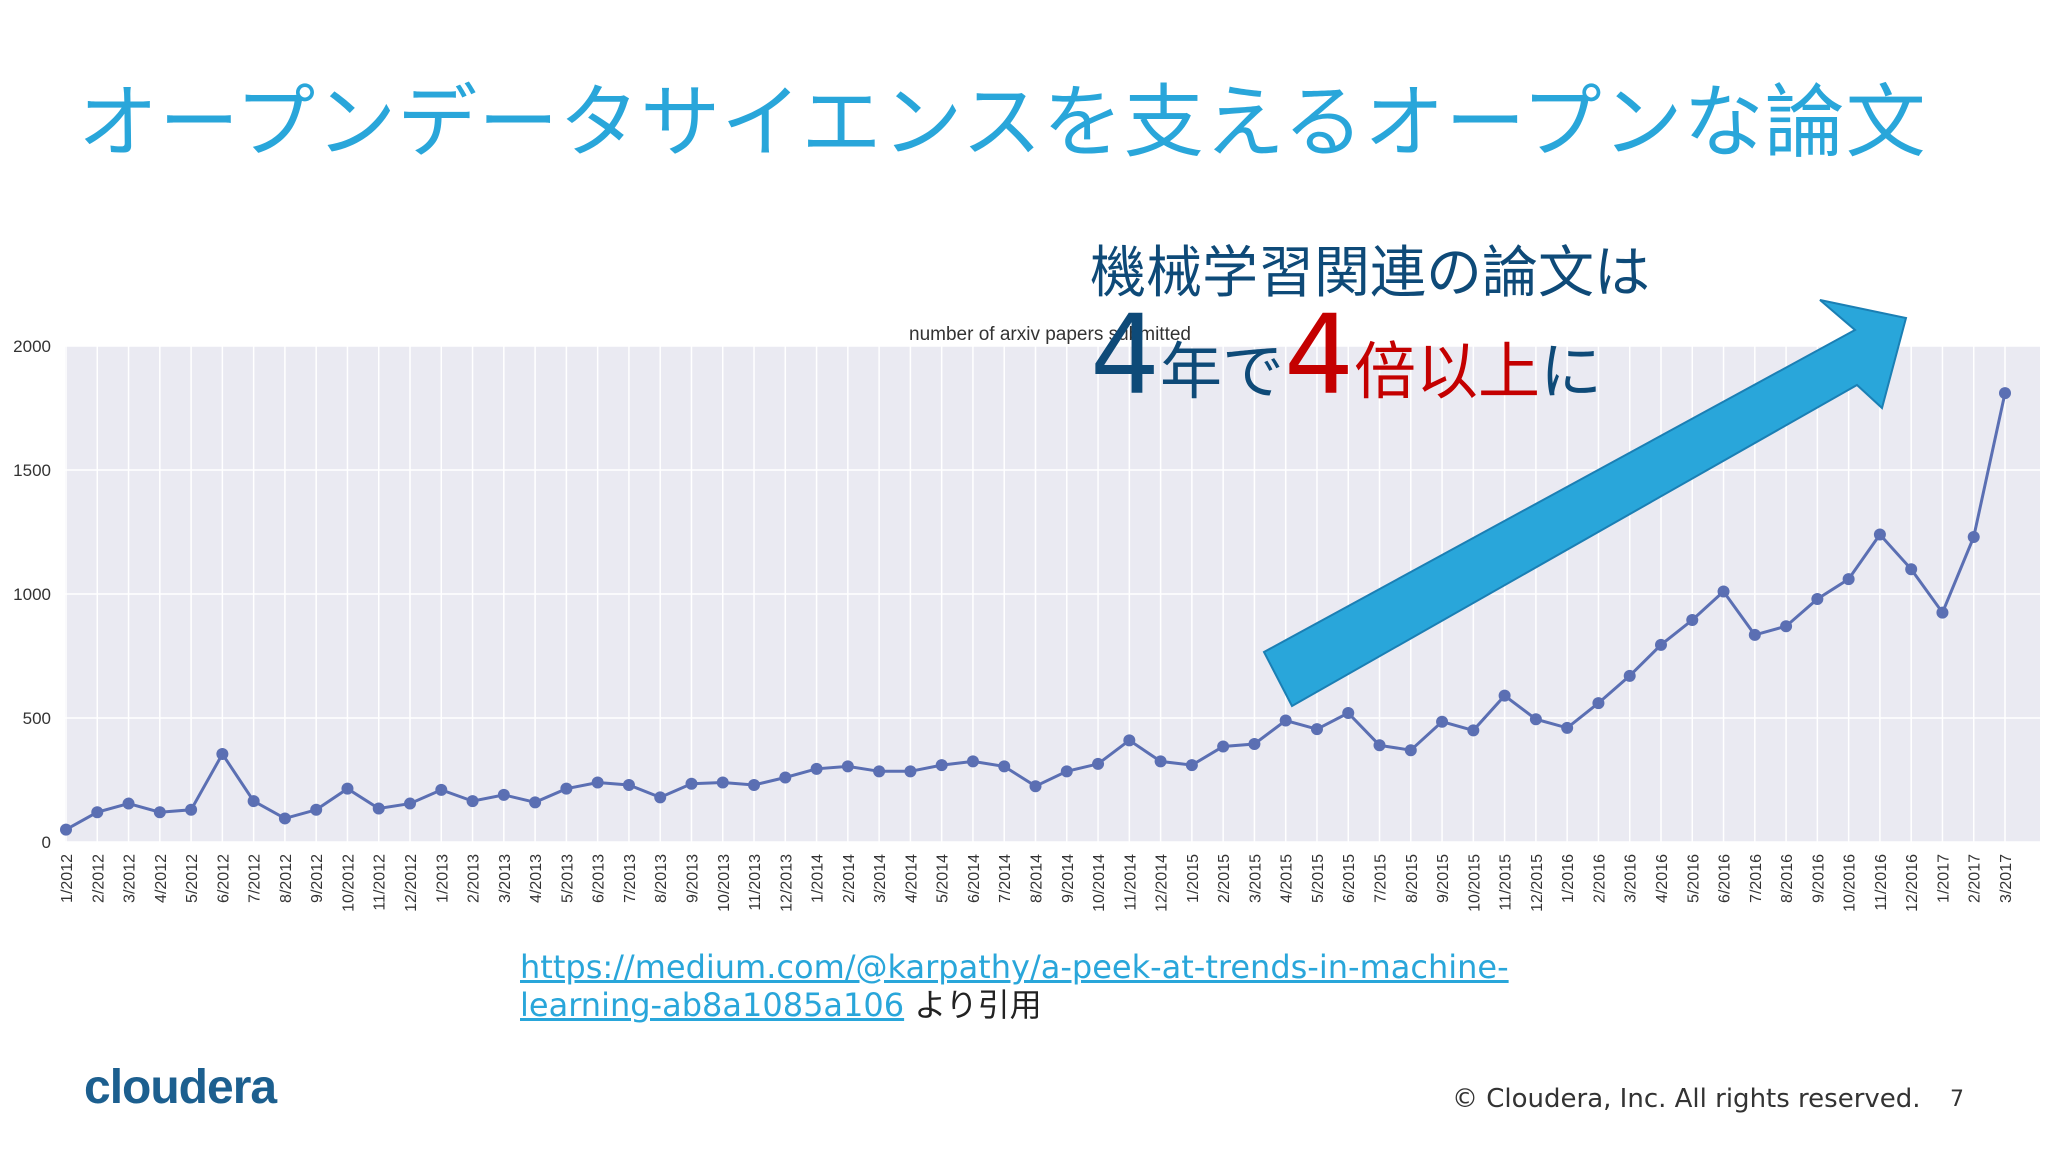  What do you see at coordinates (1222, 371) in the screenshot?
I see `callout-years-unit: 年で` at bounding box center [1222, 371].